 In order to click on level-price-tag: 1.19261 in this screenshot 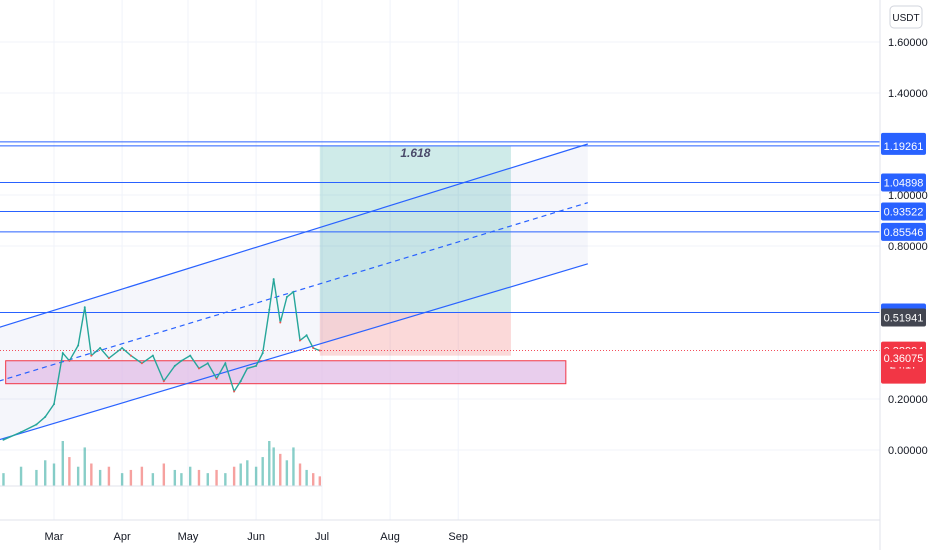, I will do `click(904, 147)`.